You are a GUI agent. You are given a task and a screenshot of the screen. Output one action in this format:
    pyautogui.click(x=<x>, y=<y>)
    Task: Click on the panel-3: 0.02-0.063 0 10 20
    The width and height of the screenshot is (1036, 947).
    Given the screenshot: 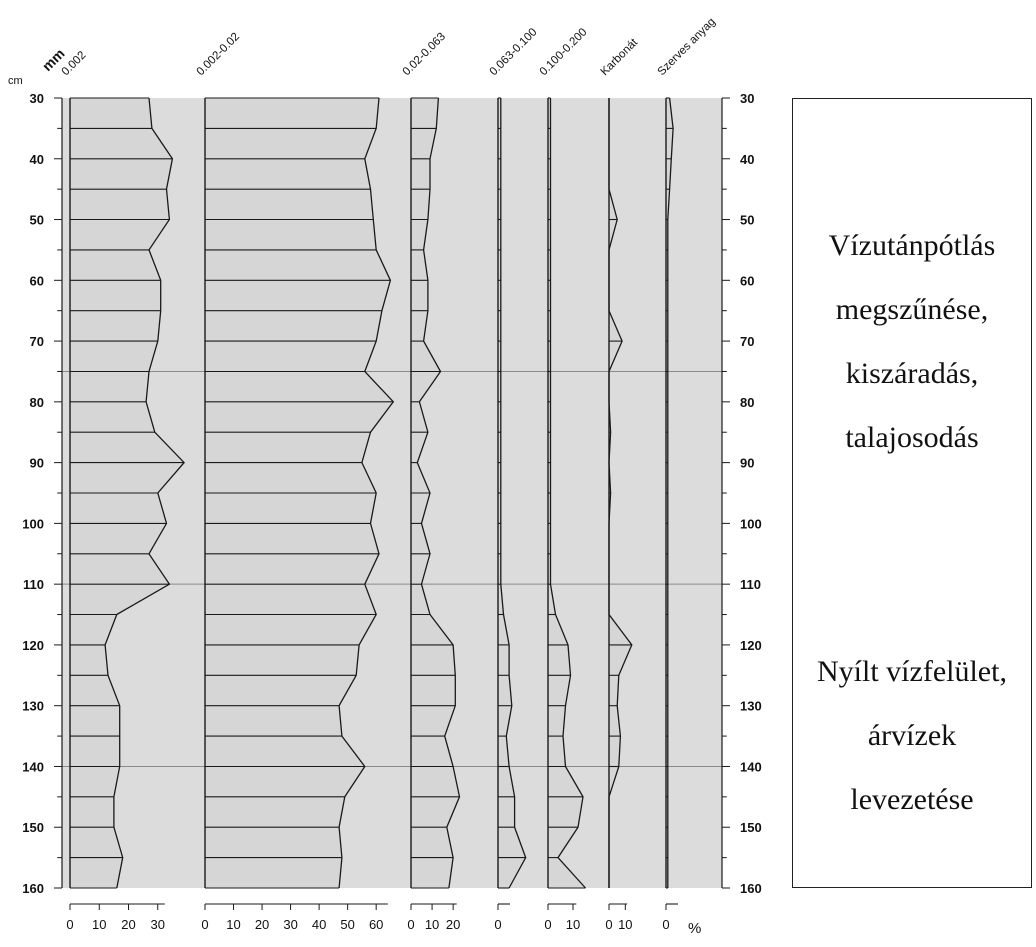 What is the action you would take?
    pyautogui.click(x=431, y=481)
    